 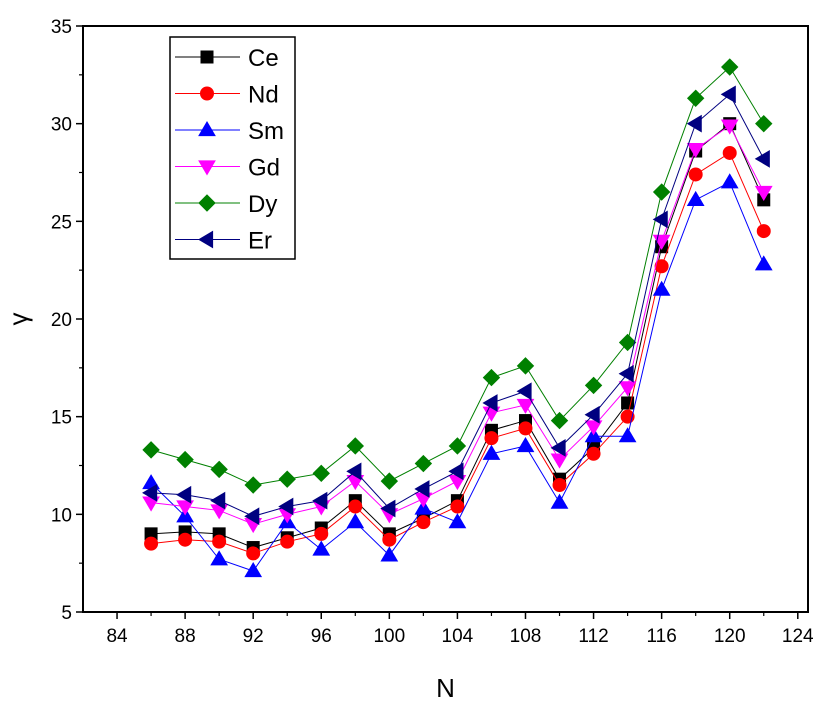 I want to click on y-tick-label: 15, so click(x=61, y=418).